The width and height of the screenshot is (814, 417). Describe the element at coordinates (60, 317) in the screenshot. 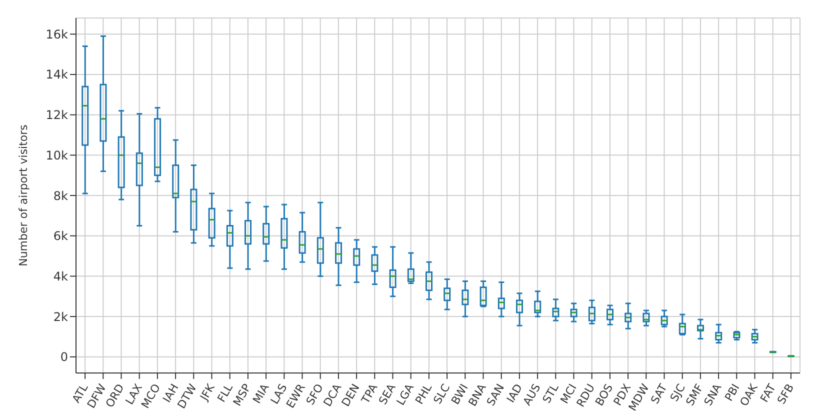

I see `y-tick-label: 2k` at that location.